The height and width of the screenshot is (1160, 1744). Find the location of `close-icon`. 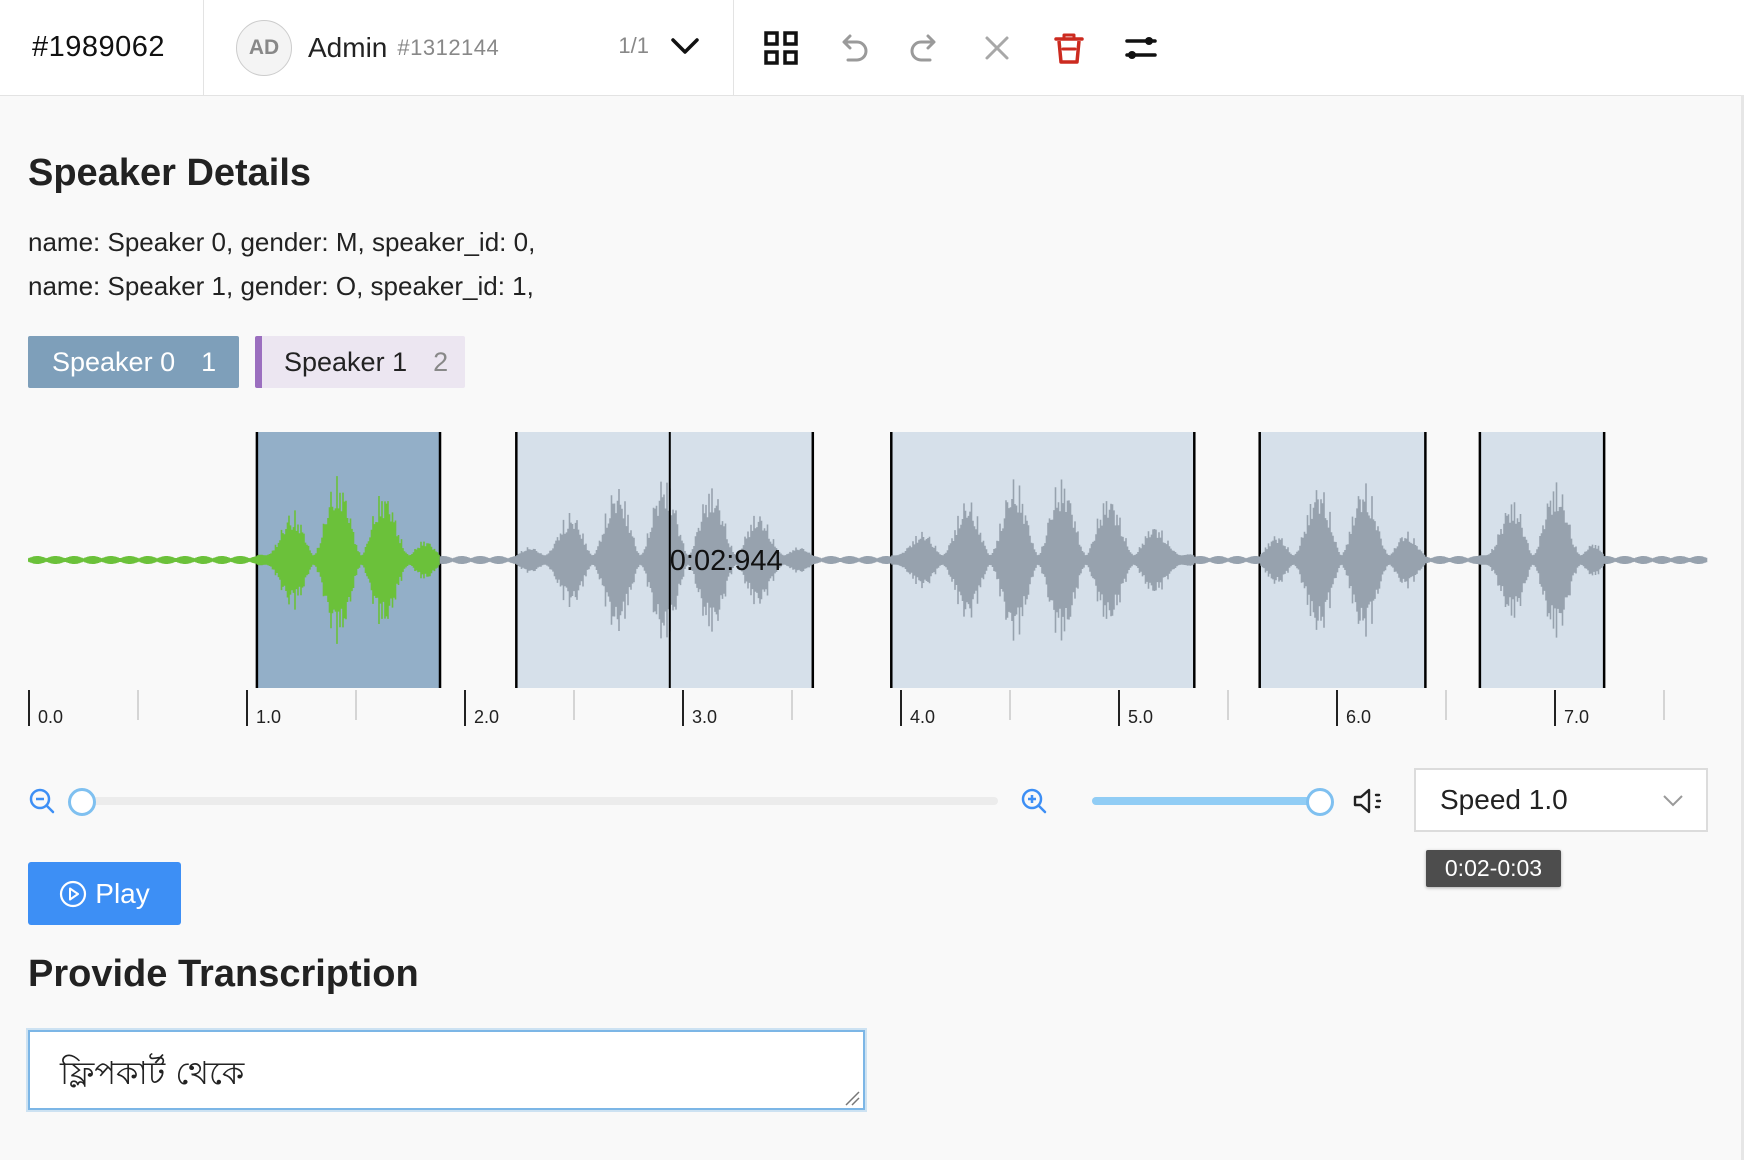

close-icon is located at coordinates (997, 47).